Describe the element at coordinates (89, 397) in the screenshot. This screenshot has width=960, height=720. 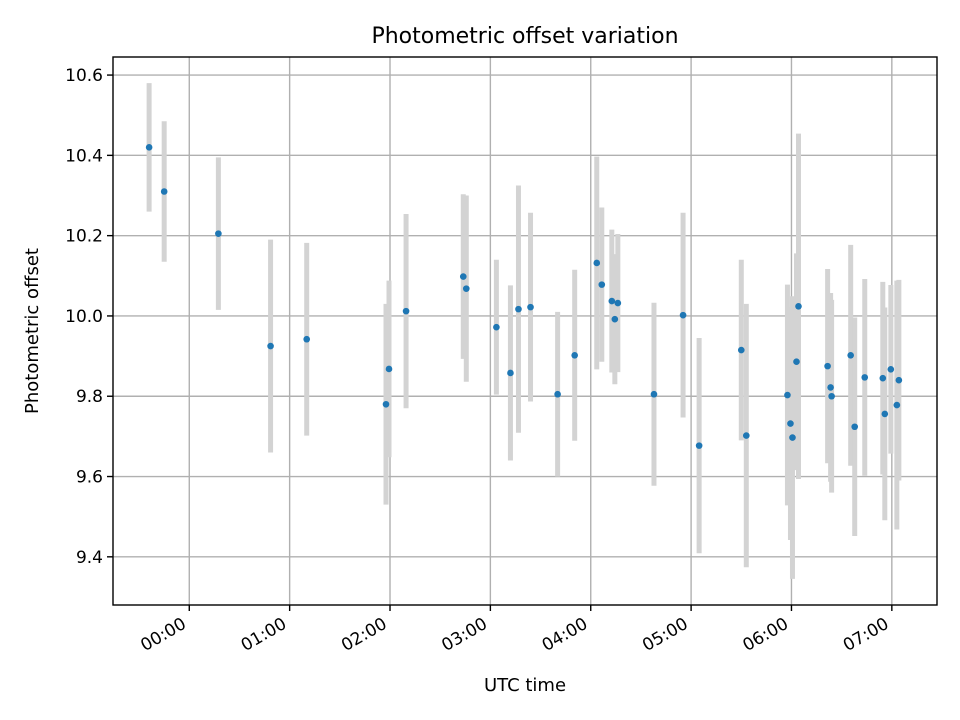
I see `y-tick-label-2: 9.8` at that location.